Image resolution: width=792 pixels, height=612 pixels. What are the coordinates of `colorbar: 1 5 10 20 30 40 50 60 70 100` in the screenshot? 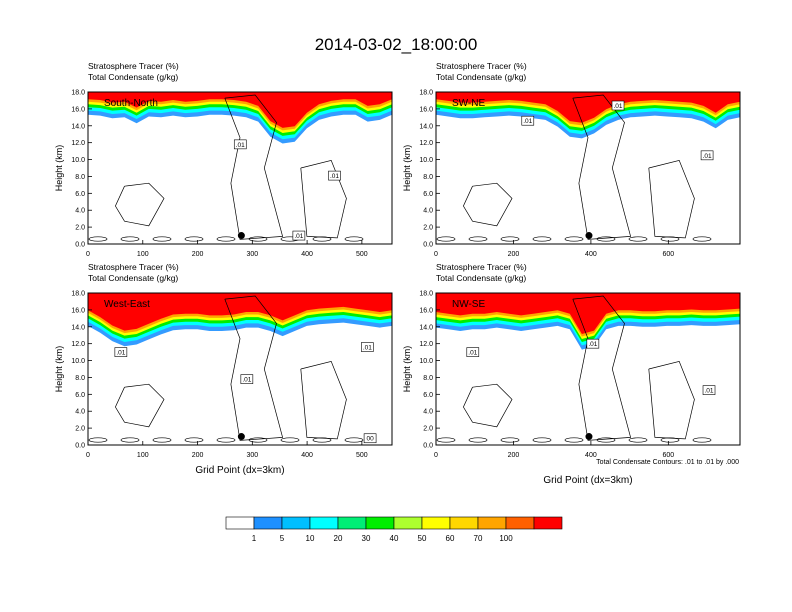 It's located at (394, 529).